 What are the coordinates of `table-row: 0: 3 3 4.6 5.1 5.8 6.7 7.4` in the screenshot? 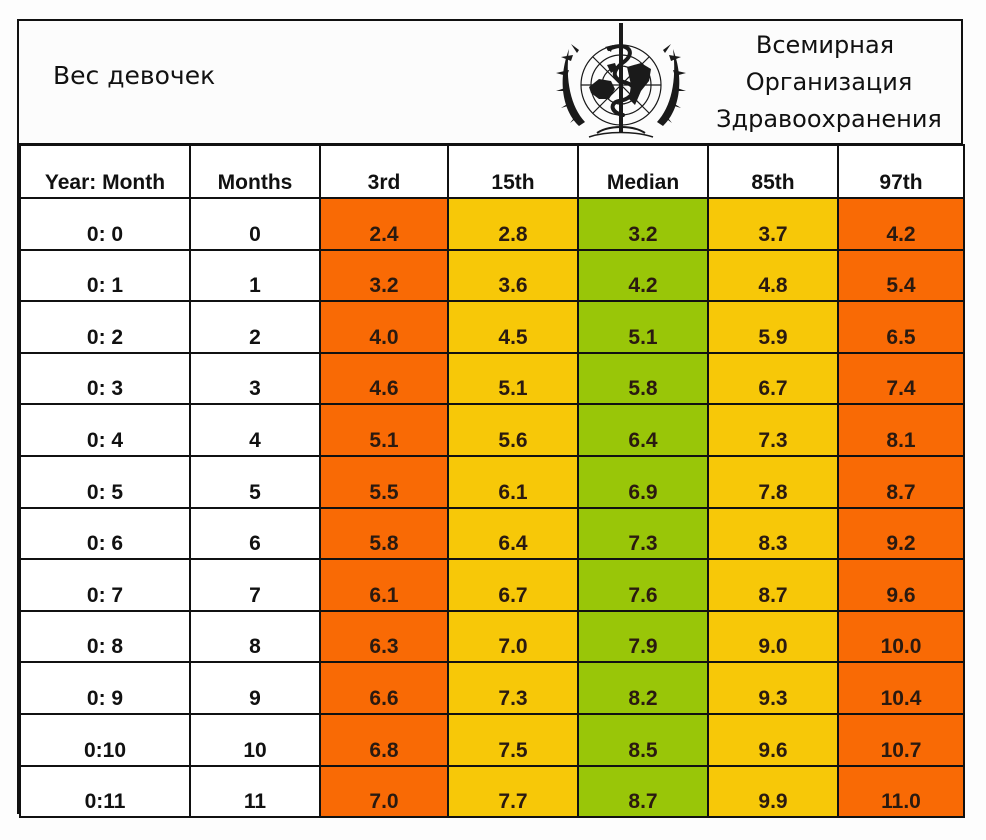 It's located at (492, 378).